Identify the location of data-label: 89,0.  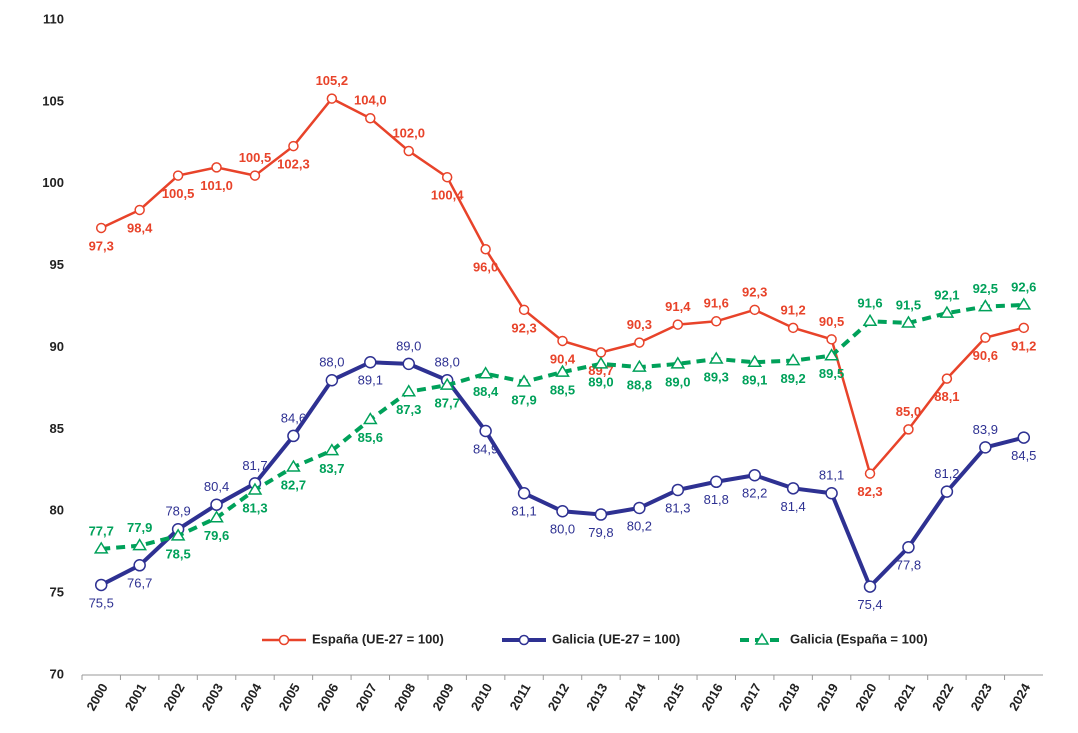
(408, 345).